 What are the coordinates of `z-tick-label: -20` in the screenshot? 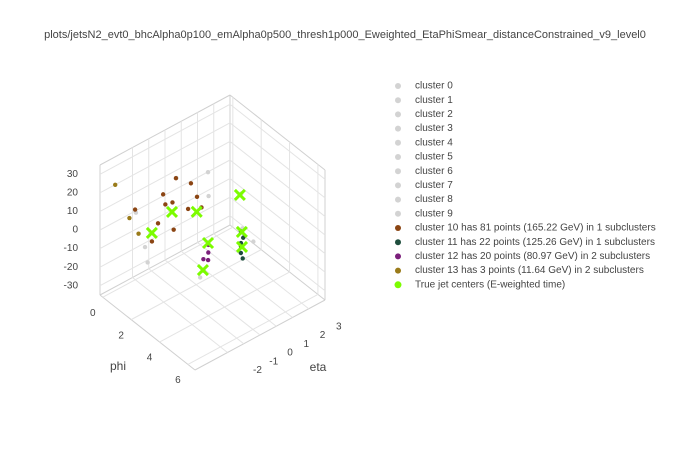 It's located at (71, 267).